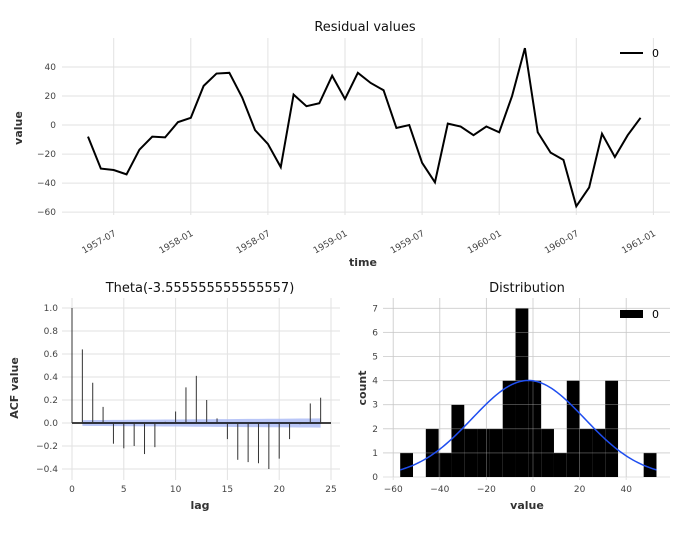 This screenshot has width=700, height=535. What do you see at coordinates (176, 490) in the screenshot?
I see `x-tick-label: 10` at bounding box center [176, 490].